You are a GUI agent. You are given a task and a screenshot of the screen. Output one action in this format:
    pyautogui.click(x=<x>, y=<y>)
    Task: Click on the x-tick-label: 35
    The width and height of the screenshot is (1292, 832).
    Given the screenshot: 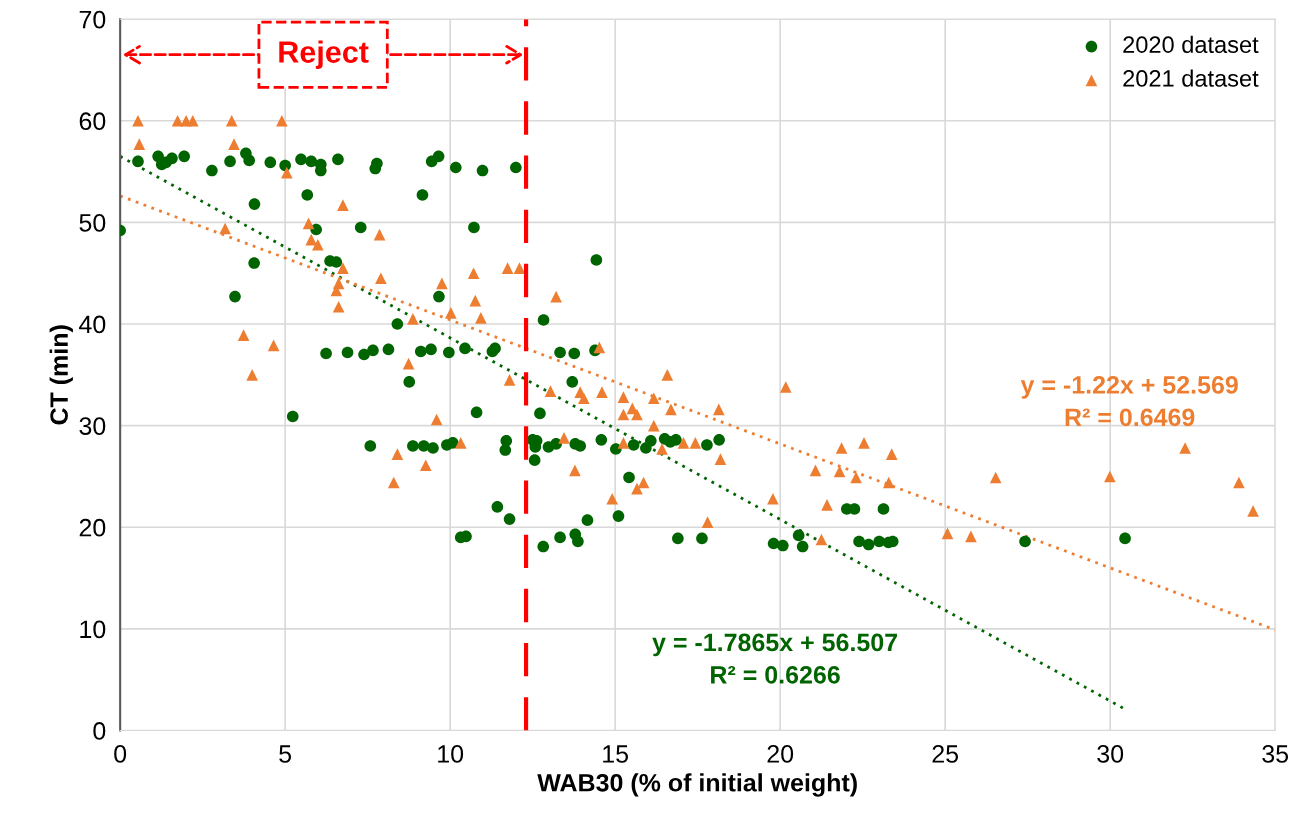 What is the action you would take?
    pyautogui.click(x=1275, y=754)
    